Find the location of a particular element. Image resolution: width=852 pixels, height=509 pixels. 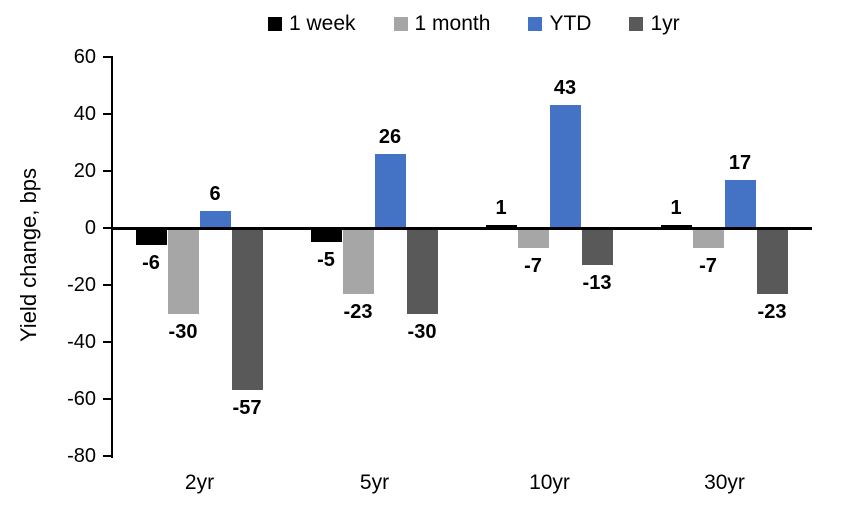

y-tick-label: -80 is located at coordinates (81, 456).